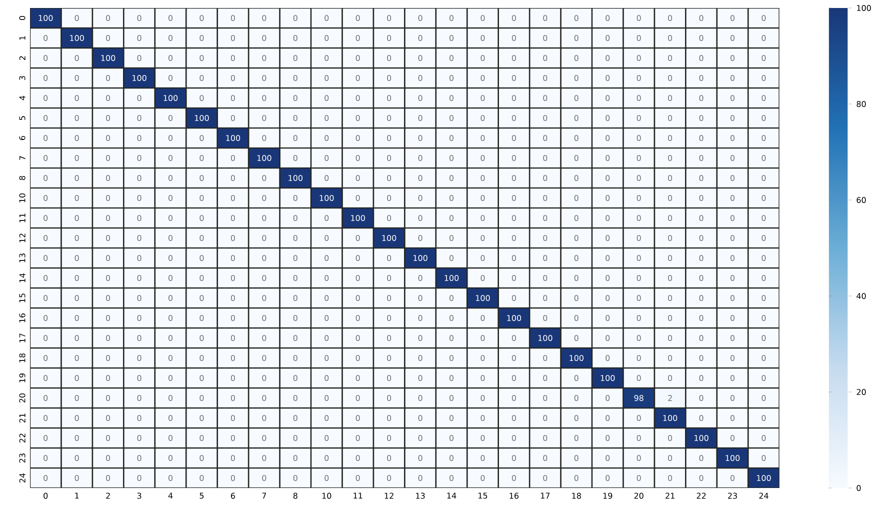 This screenshot has width=877, height=510. Describe the element at coordinates (170, 495) in the screenshot. I see `x-tick-label: 4` at that location.